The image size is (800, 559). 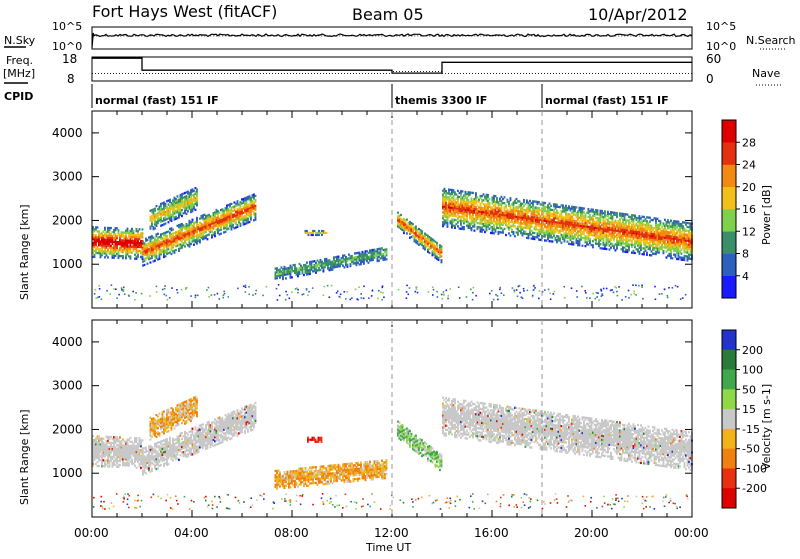 What do you see at coordinates (69, 59) in the screenshot?
I see `freq-left-top: 18` at bounding box center [69, 59].